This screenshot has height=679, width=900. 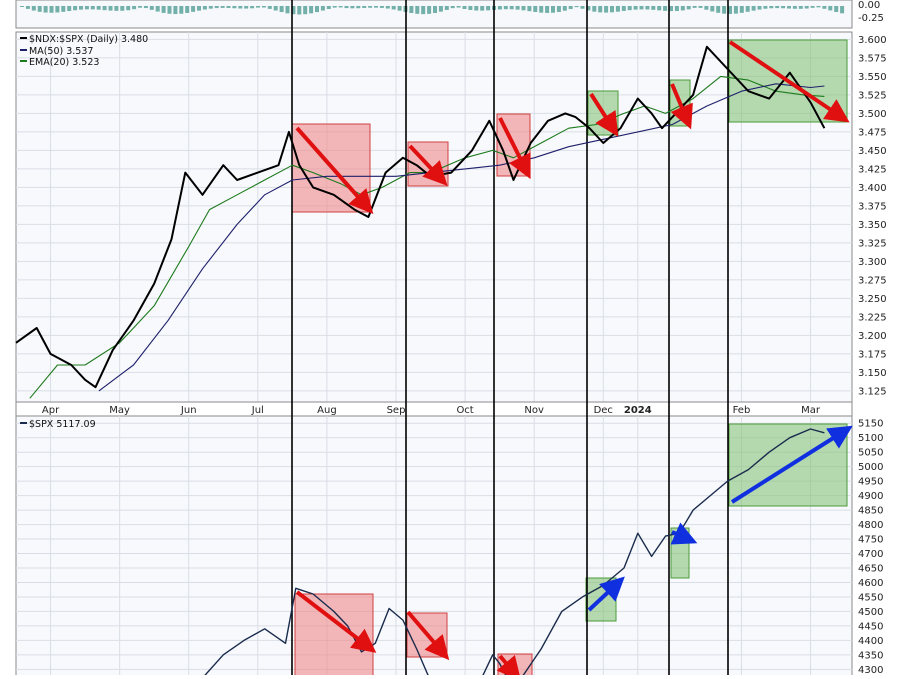 What do you see at coordinates (61, 51) in the screenshot?
I see `legend-label-ma50: MA(50) 3.537` at bounding box center [61, 51].